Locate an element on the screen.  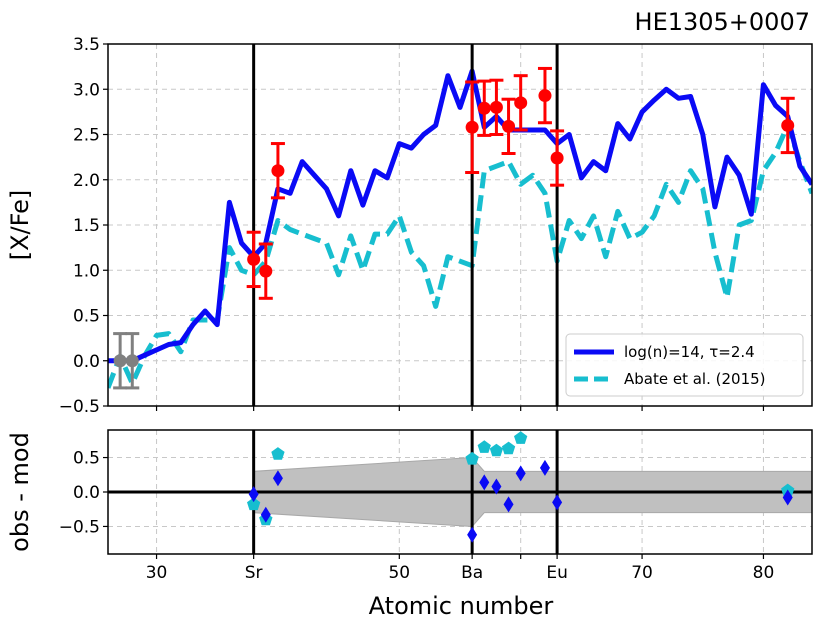
x-tick-label: 80 is located at coordinates (764, 573).